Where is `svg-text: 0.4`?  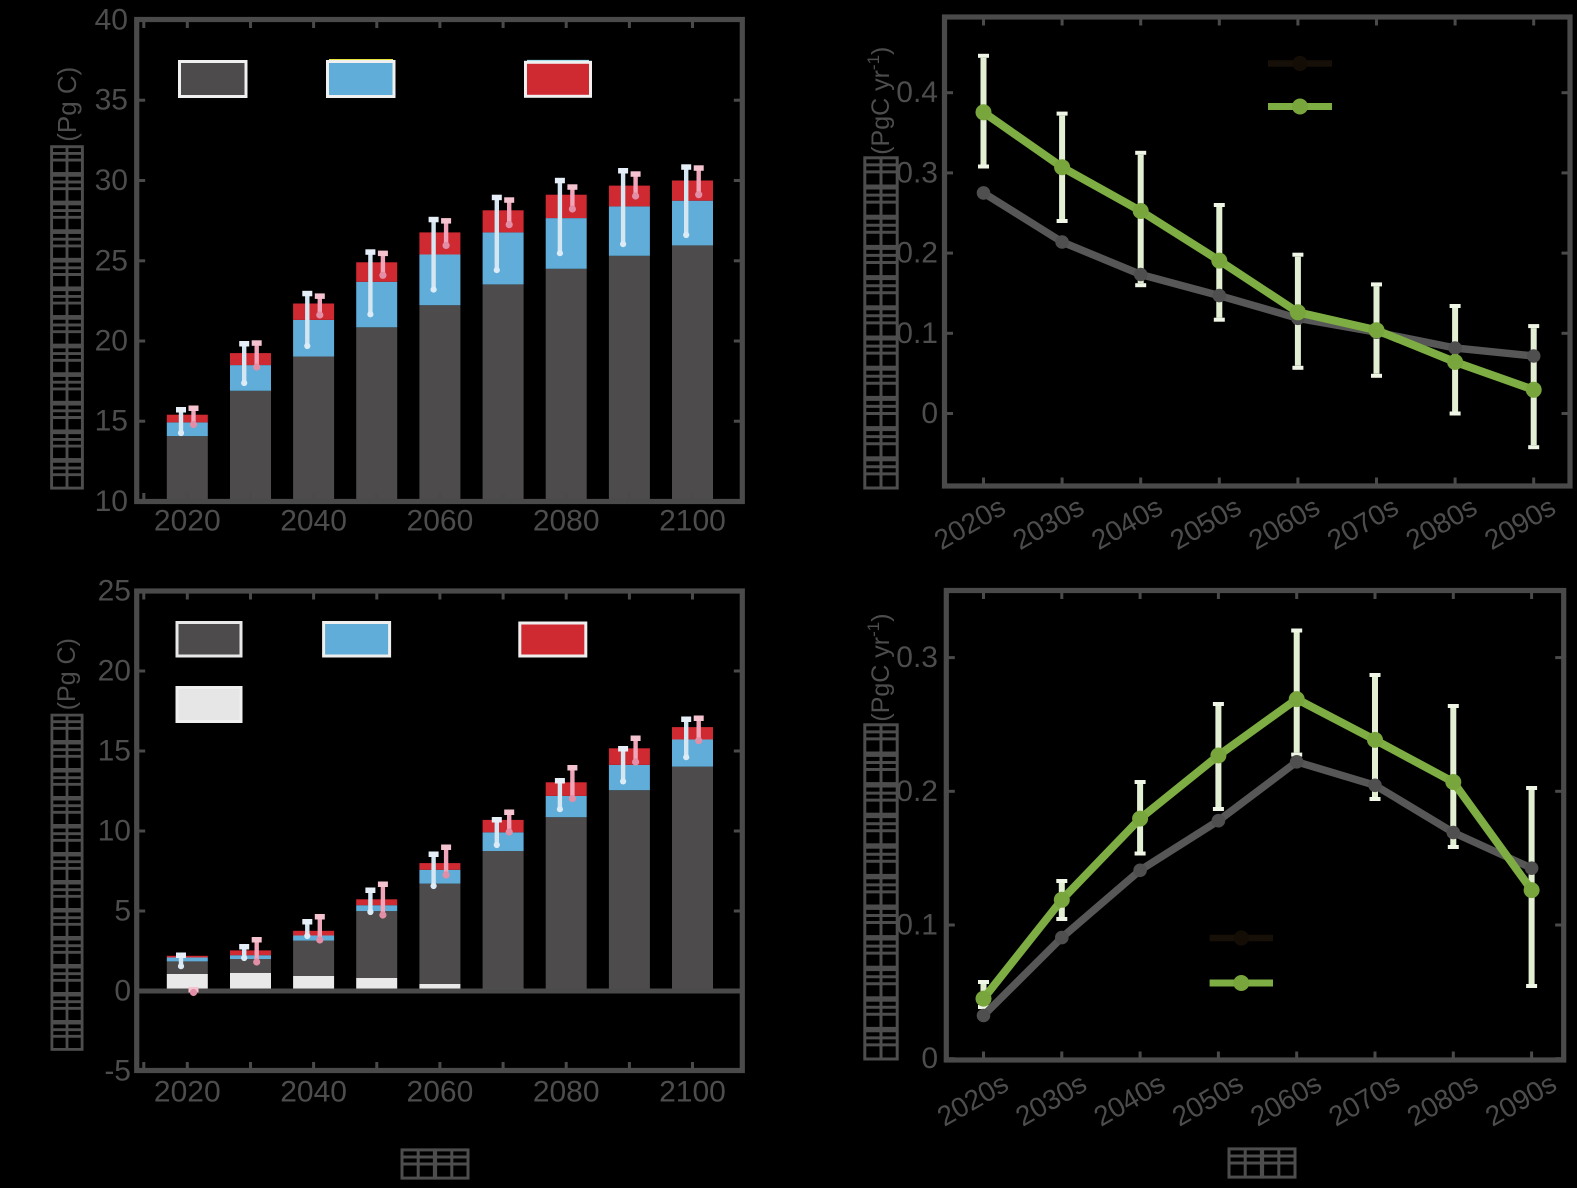 svg-text: 0.4 is located at coordinates (917, 92).